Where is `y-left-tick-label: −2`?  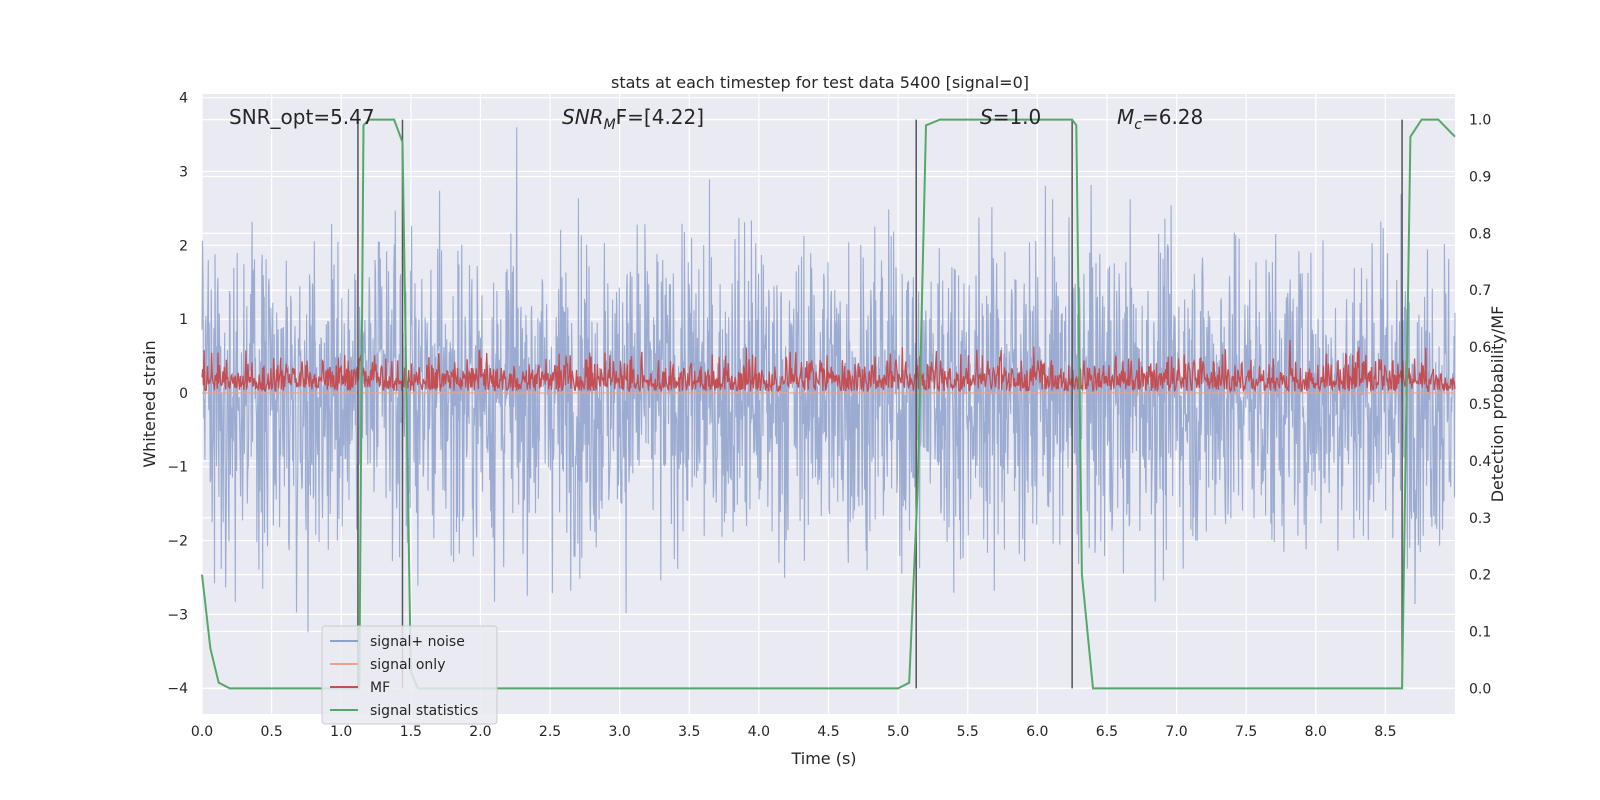
y-left-tick-label: −2 is located at coordinates (177, 542).